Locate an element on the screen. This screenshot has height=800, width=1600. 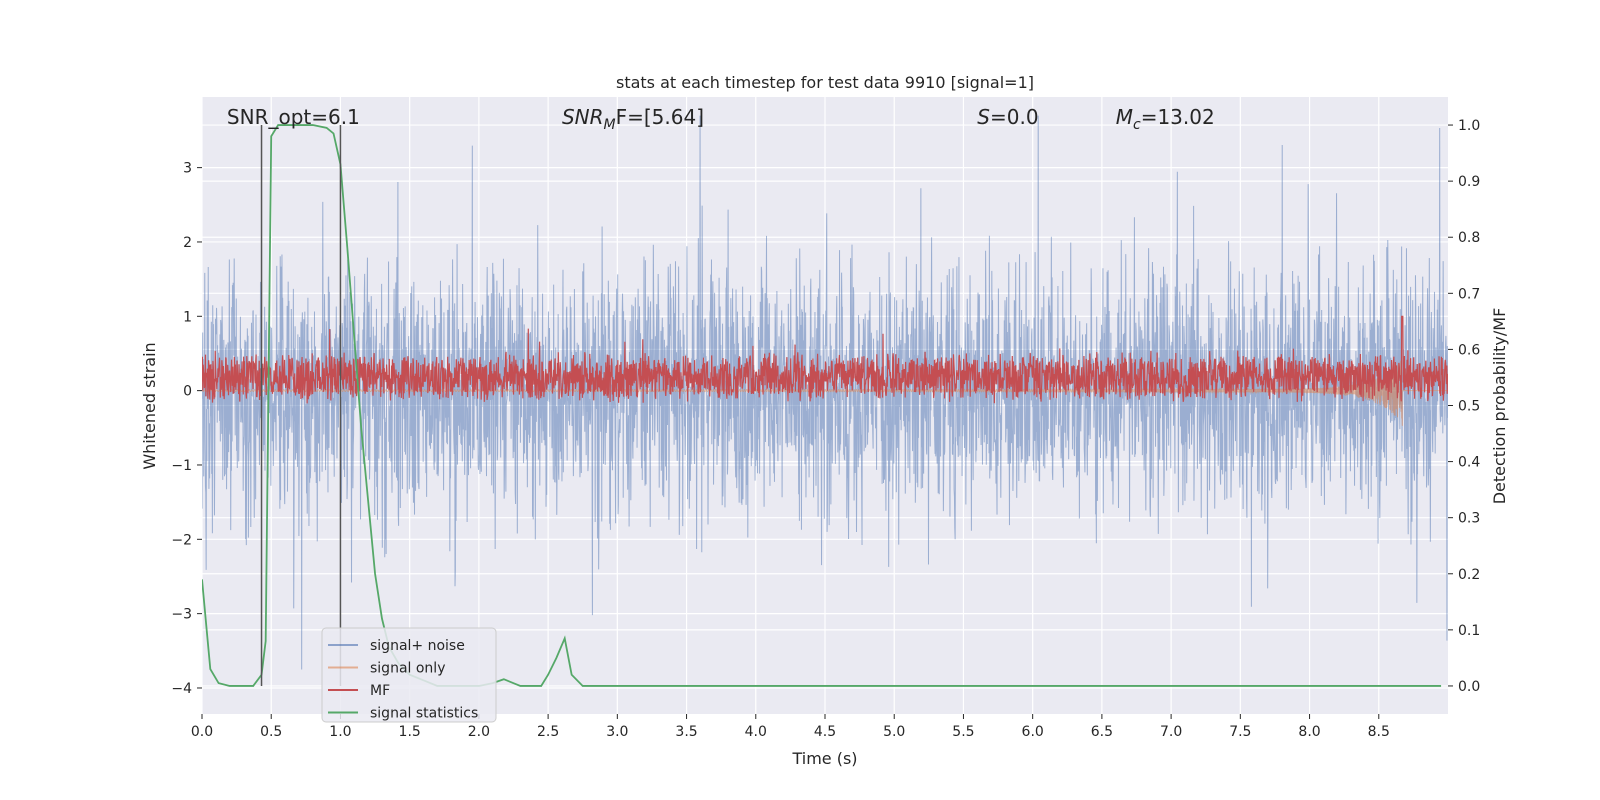
y-right-tick-label: 0.0 is located at coordinates (1469, 687).